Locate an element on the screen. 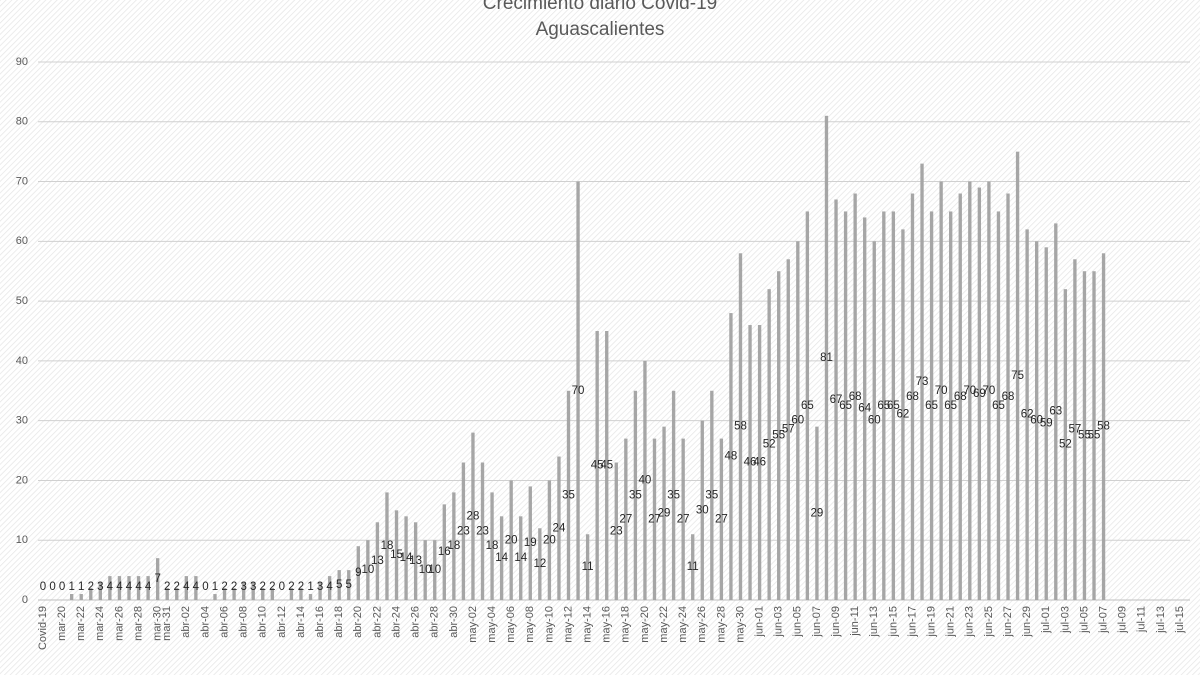 The height and width of the screenshot is (675, 1200). x-tick-label: abr-24 is located at coordinates (396, 622).